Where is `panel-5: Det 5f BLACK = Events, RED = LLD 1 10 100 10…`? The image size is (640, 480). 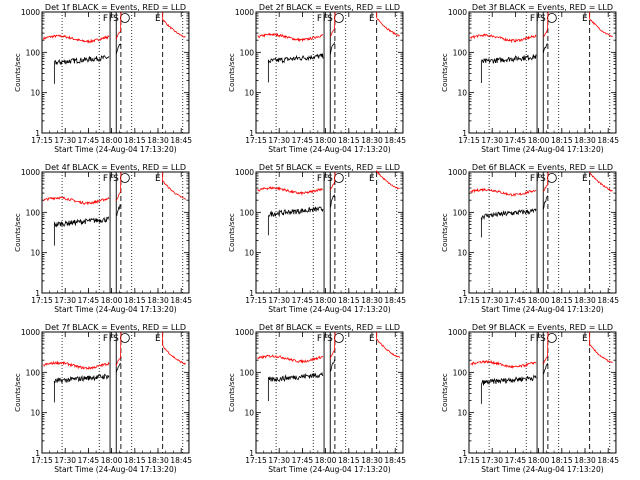
panel-5: Det 5f BLACK = Events, RED = LLD 1 10 100 10… is located at coordinates (317, 238).